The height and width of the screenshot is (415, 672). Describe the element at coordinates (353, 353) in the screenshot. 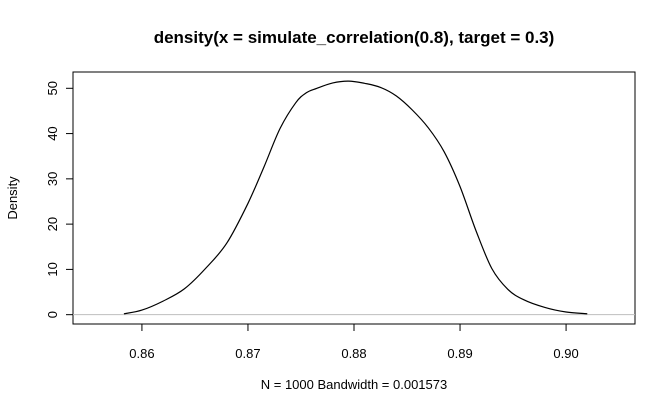

I see `x-tick-label: 0.88` at that location.